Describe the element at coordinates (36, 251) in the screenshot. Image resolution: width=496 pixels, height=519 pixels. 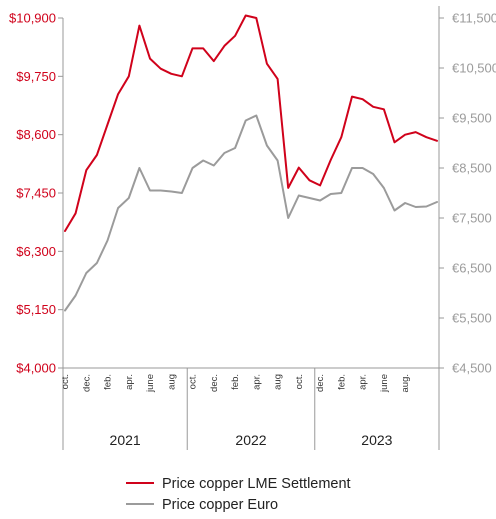
I see `y-left-tick-label: $6,300` at that location.